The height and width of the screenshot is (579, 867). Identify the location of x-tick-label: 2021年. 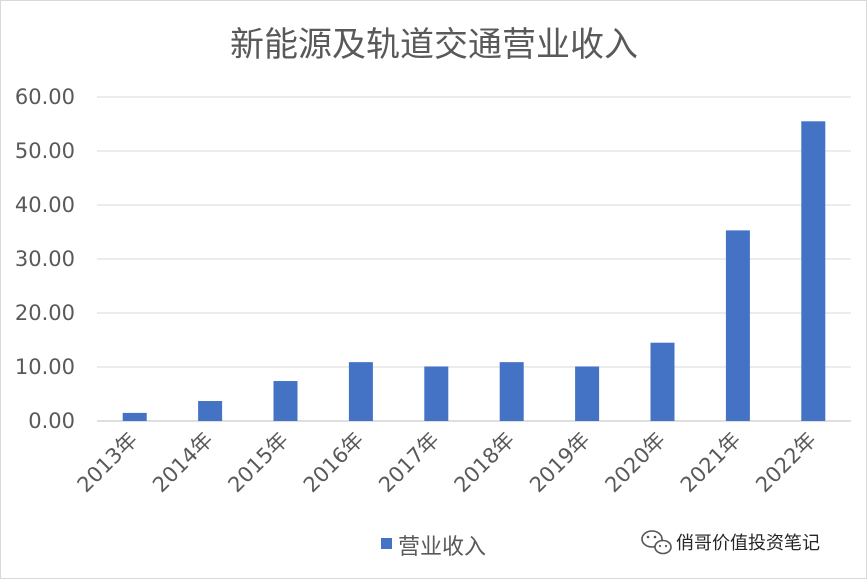
(711, 463).